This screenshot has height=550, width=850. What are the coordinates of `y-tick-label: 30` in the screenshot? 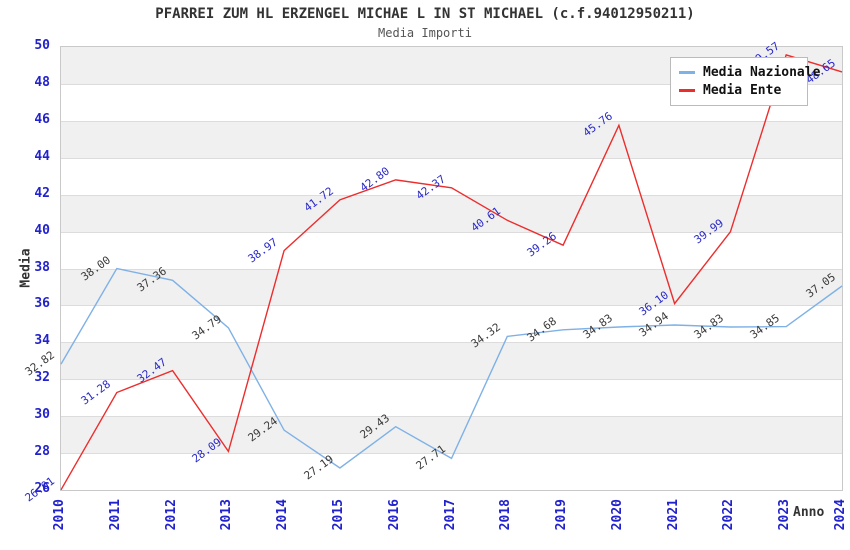 It's located at (42, 415).